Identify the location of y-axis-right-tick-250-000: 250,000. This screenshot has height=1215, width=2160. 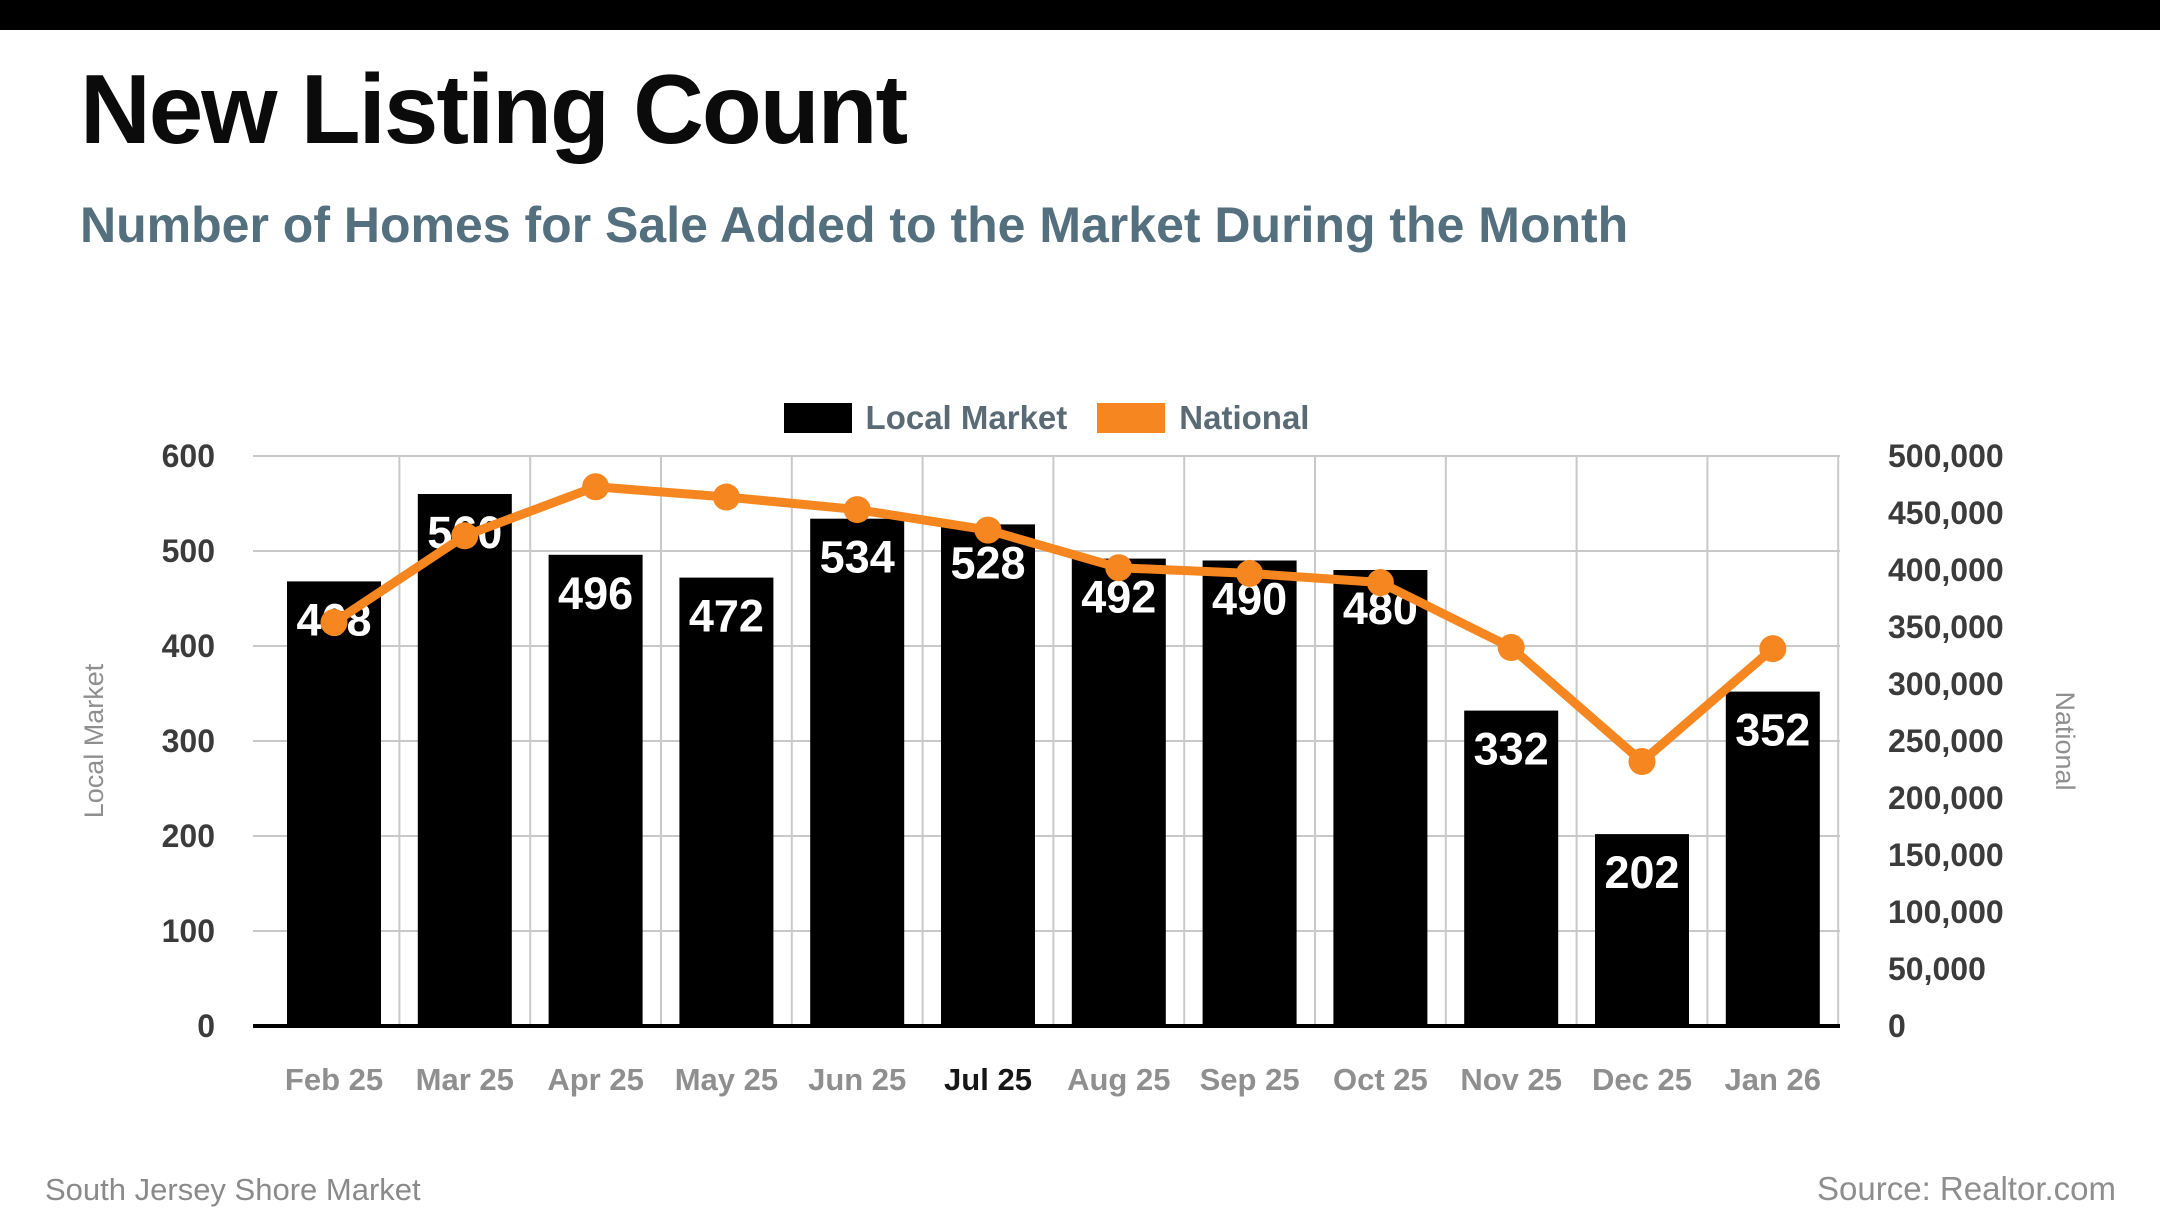
(1946, 741).